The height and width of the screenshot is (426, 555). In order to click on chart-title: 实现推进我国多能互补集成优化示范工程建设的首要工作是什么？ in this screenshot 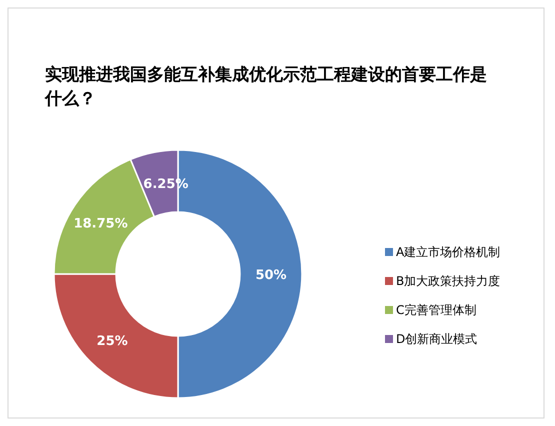, I will do `click(265, 87)`.